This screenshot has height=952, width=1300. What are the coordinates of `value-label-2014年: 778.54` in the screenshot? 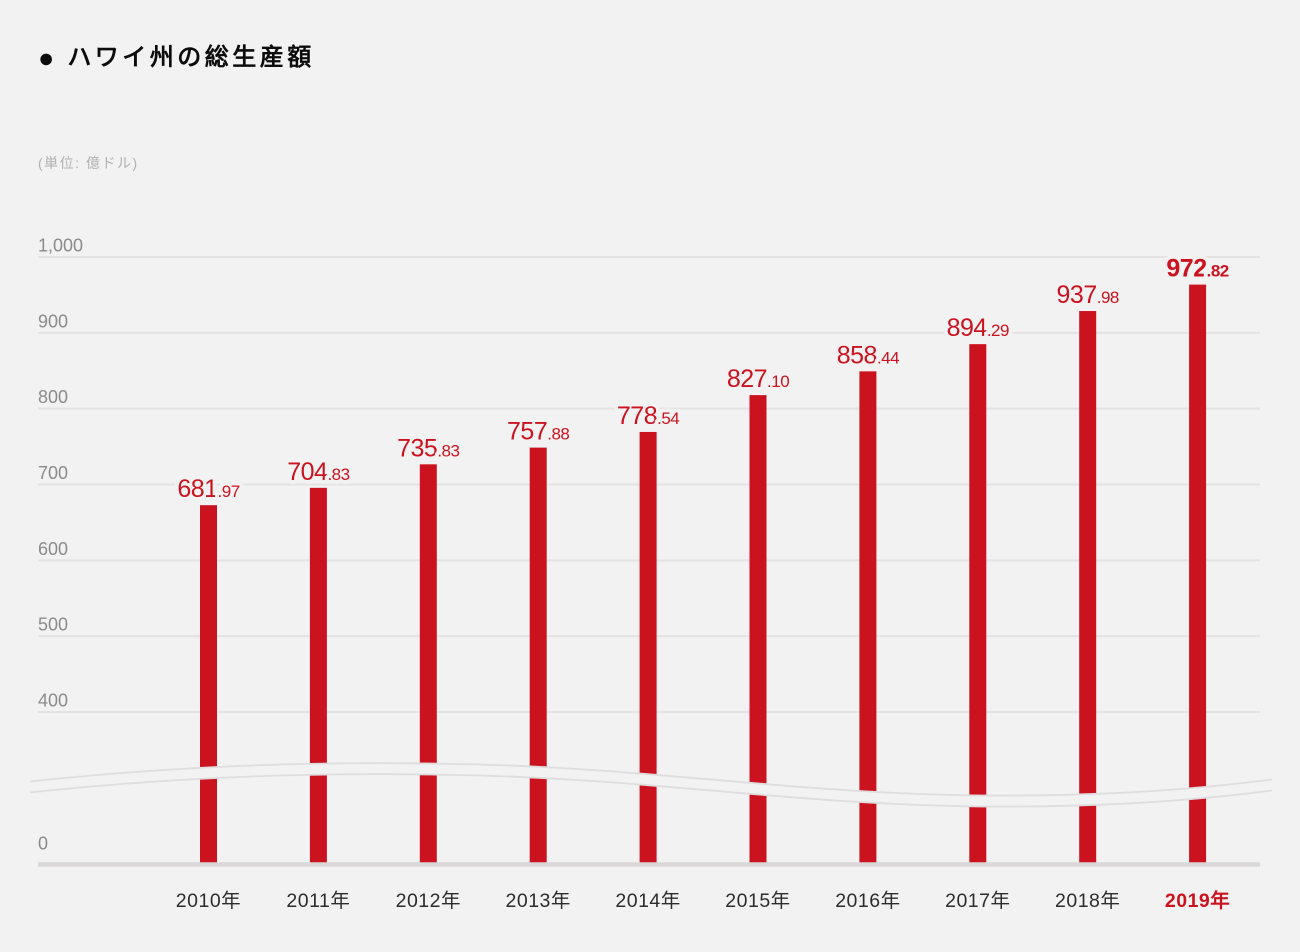 It's located at (648, 416).